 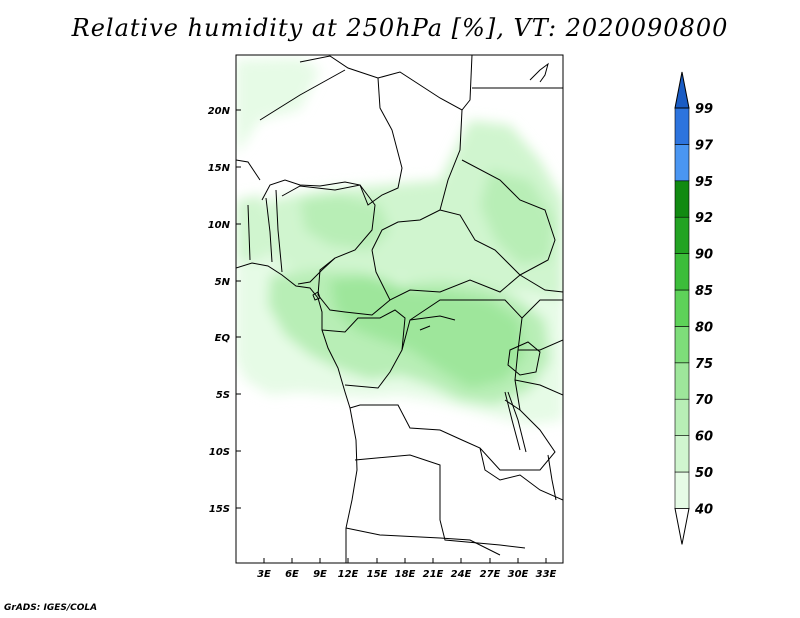 What do you see at coordinates (539, 72) in the screenshot?
I see `sinai-coast` at bounding box center [539, 72].